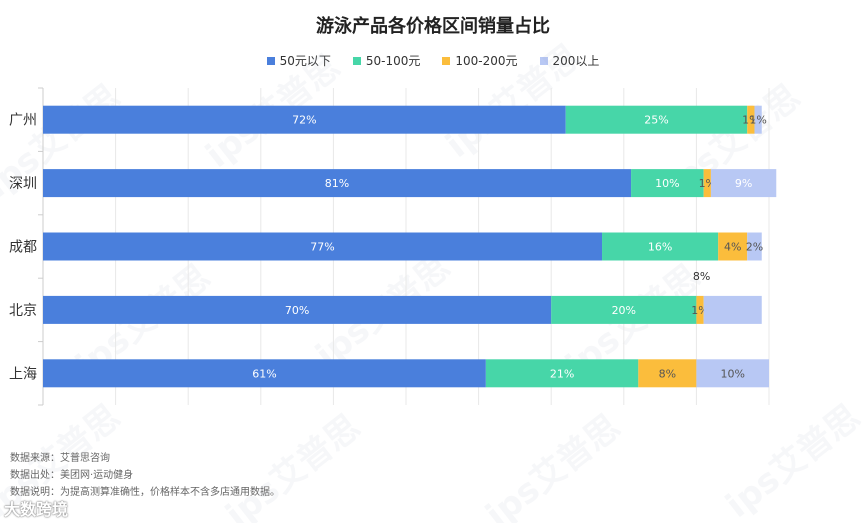 The height and width of the screenshot is (523, 866). Describe the element at coordinates (23, 311) in the screenshot. I see `category-label-3: 北京` at that location.